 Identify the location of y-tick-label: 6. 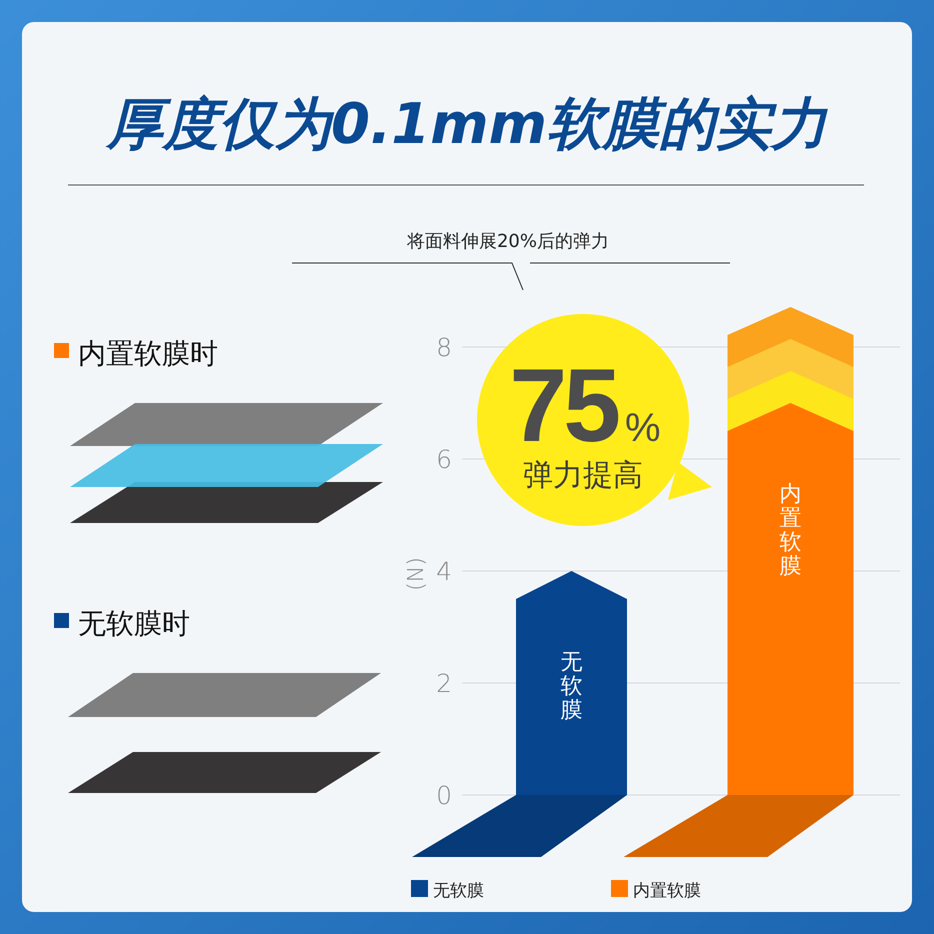
(444, 459).